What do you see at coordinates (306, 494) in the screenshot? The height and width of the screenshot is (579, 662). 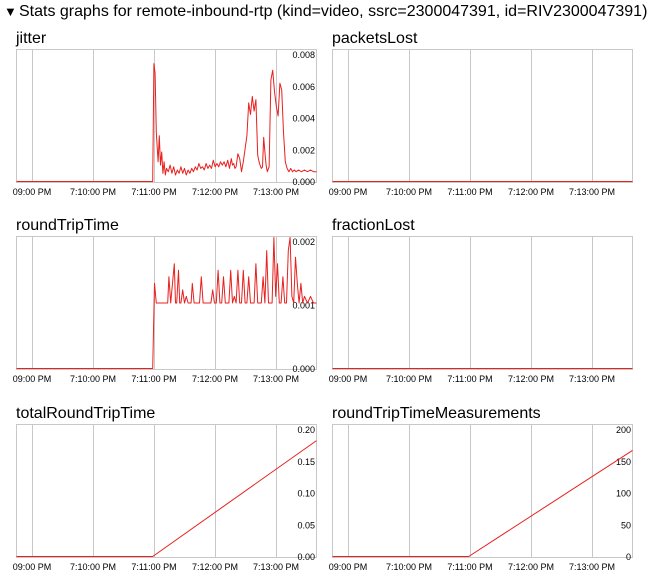 I see `y-tick-label: 0.10` at bounding box center [306, 494].